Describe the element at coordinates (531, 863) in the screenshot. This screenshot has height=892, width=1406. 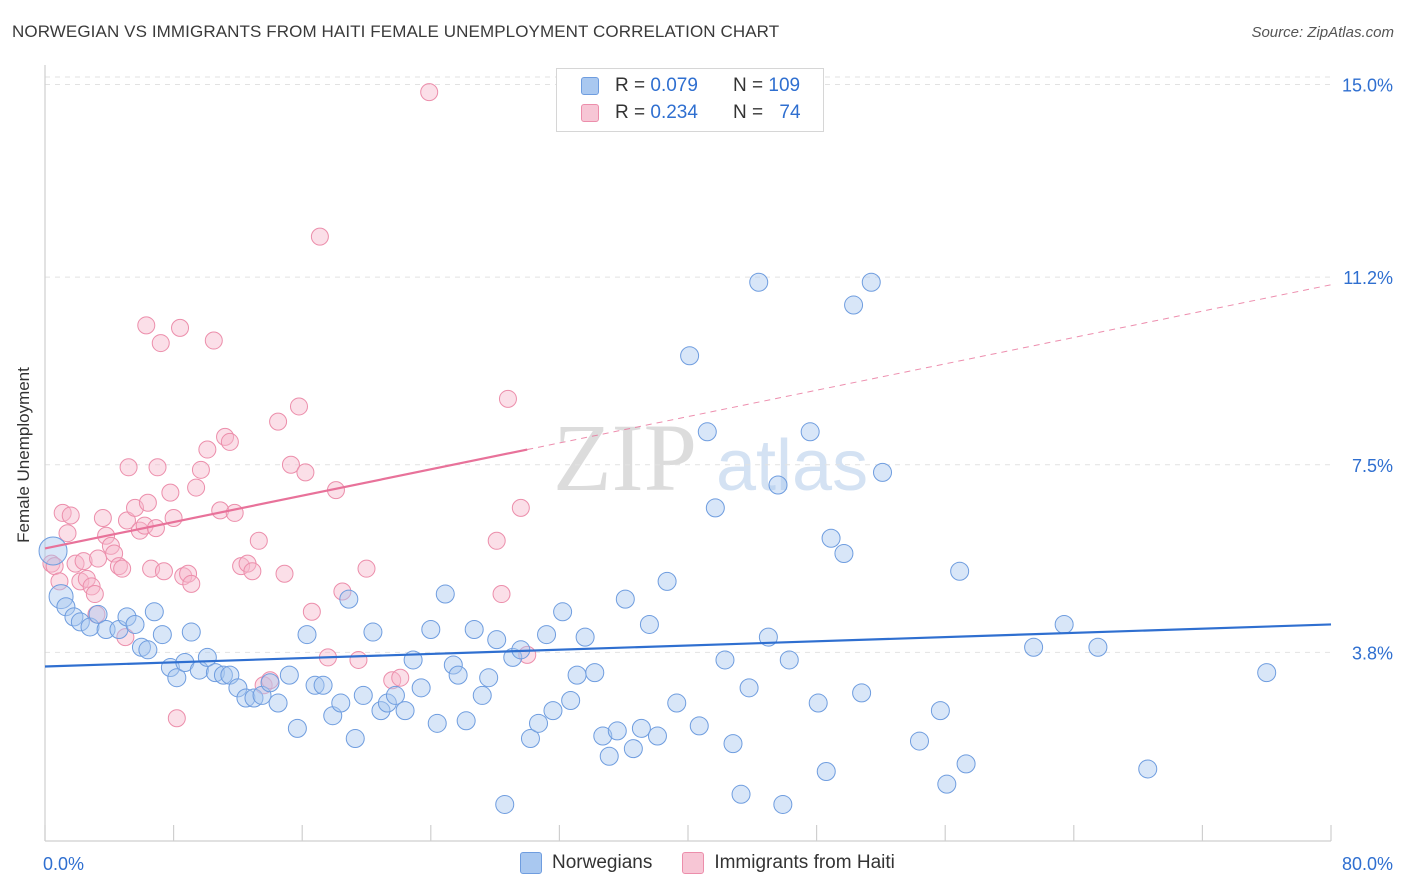
I see `norwegians-legend-swatch` at that location.